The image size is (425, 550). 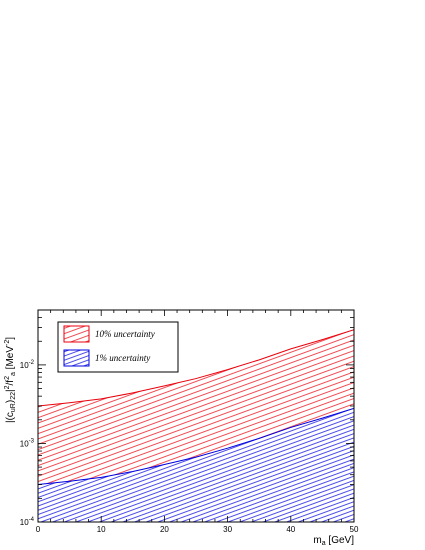 I want to click on y-tick-label: 10⁻², so click(x=27, y=365).